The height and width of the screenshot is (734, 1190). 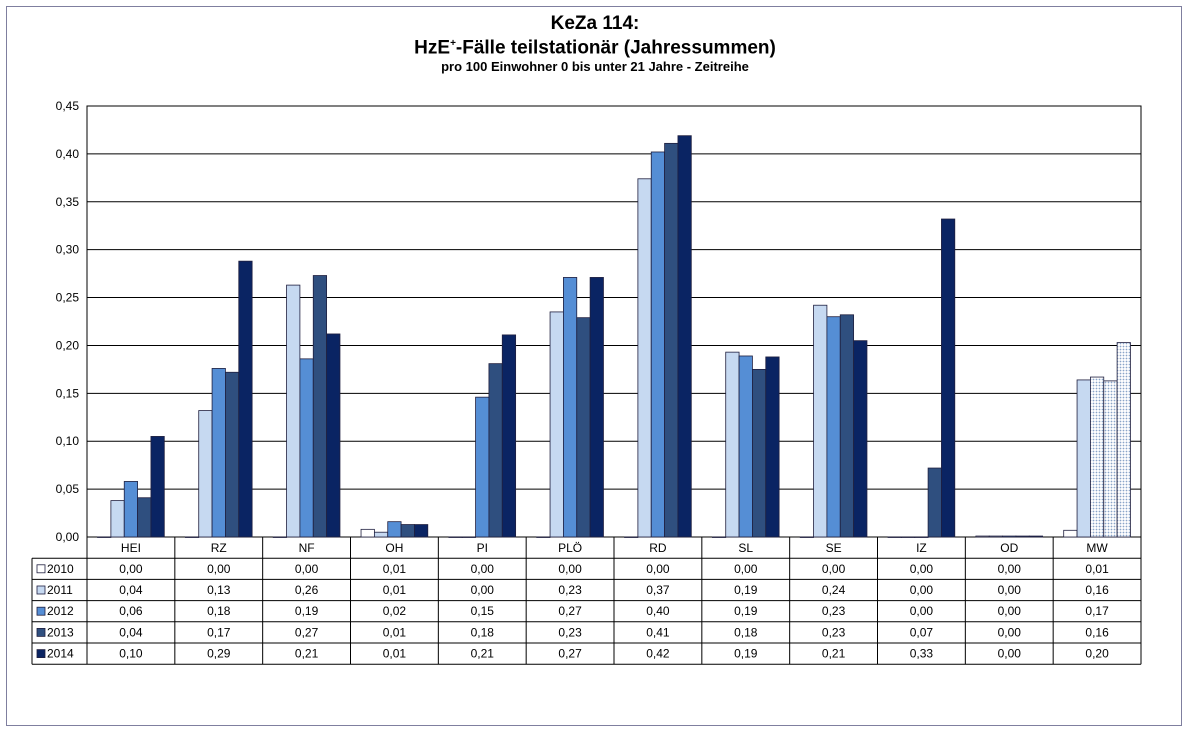 What do you see at coordinates (41, 653) in the screenshot?
I see `legend-key-2014` at bounding box center [41, 653].